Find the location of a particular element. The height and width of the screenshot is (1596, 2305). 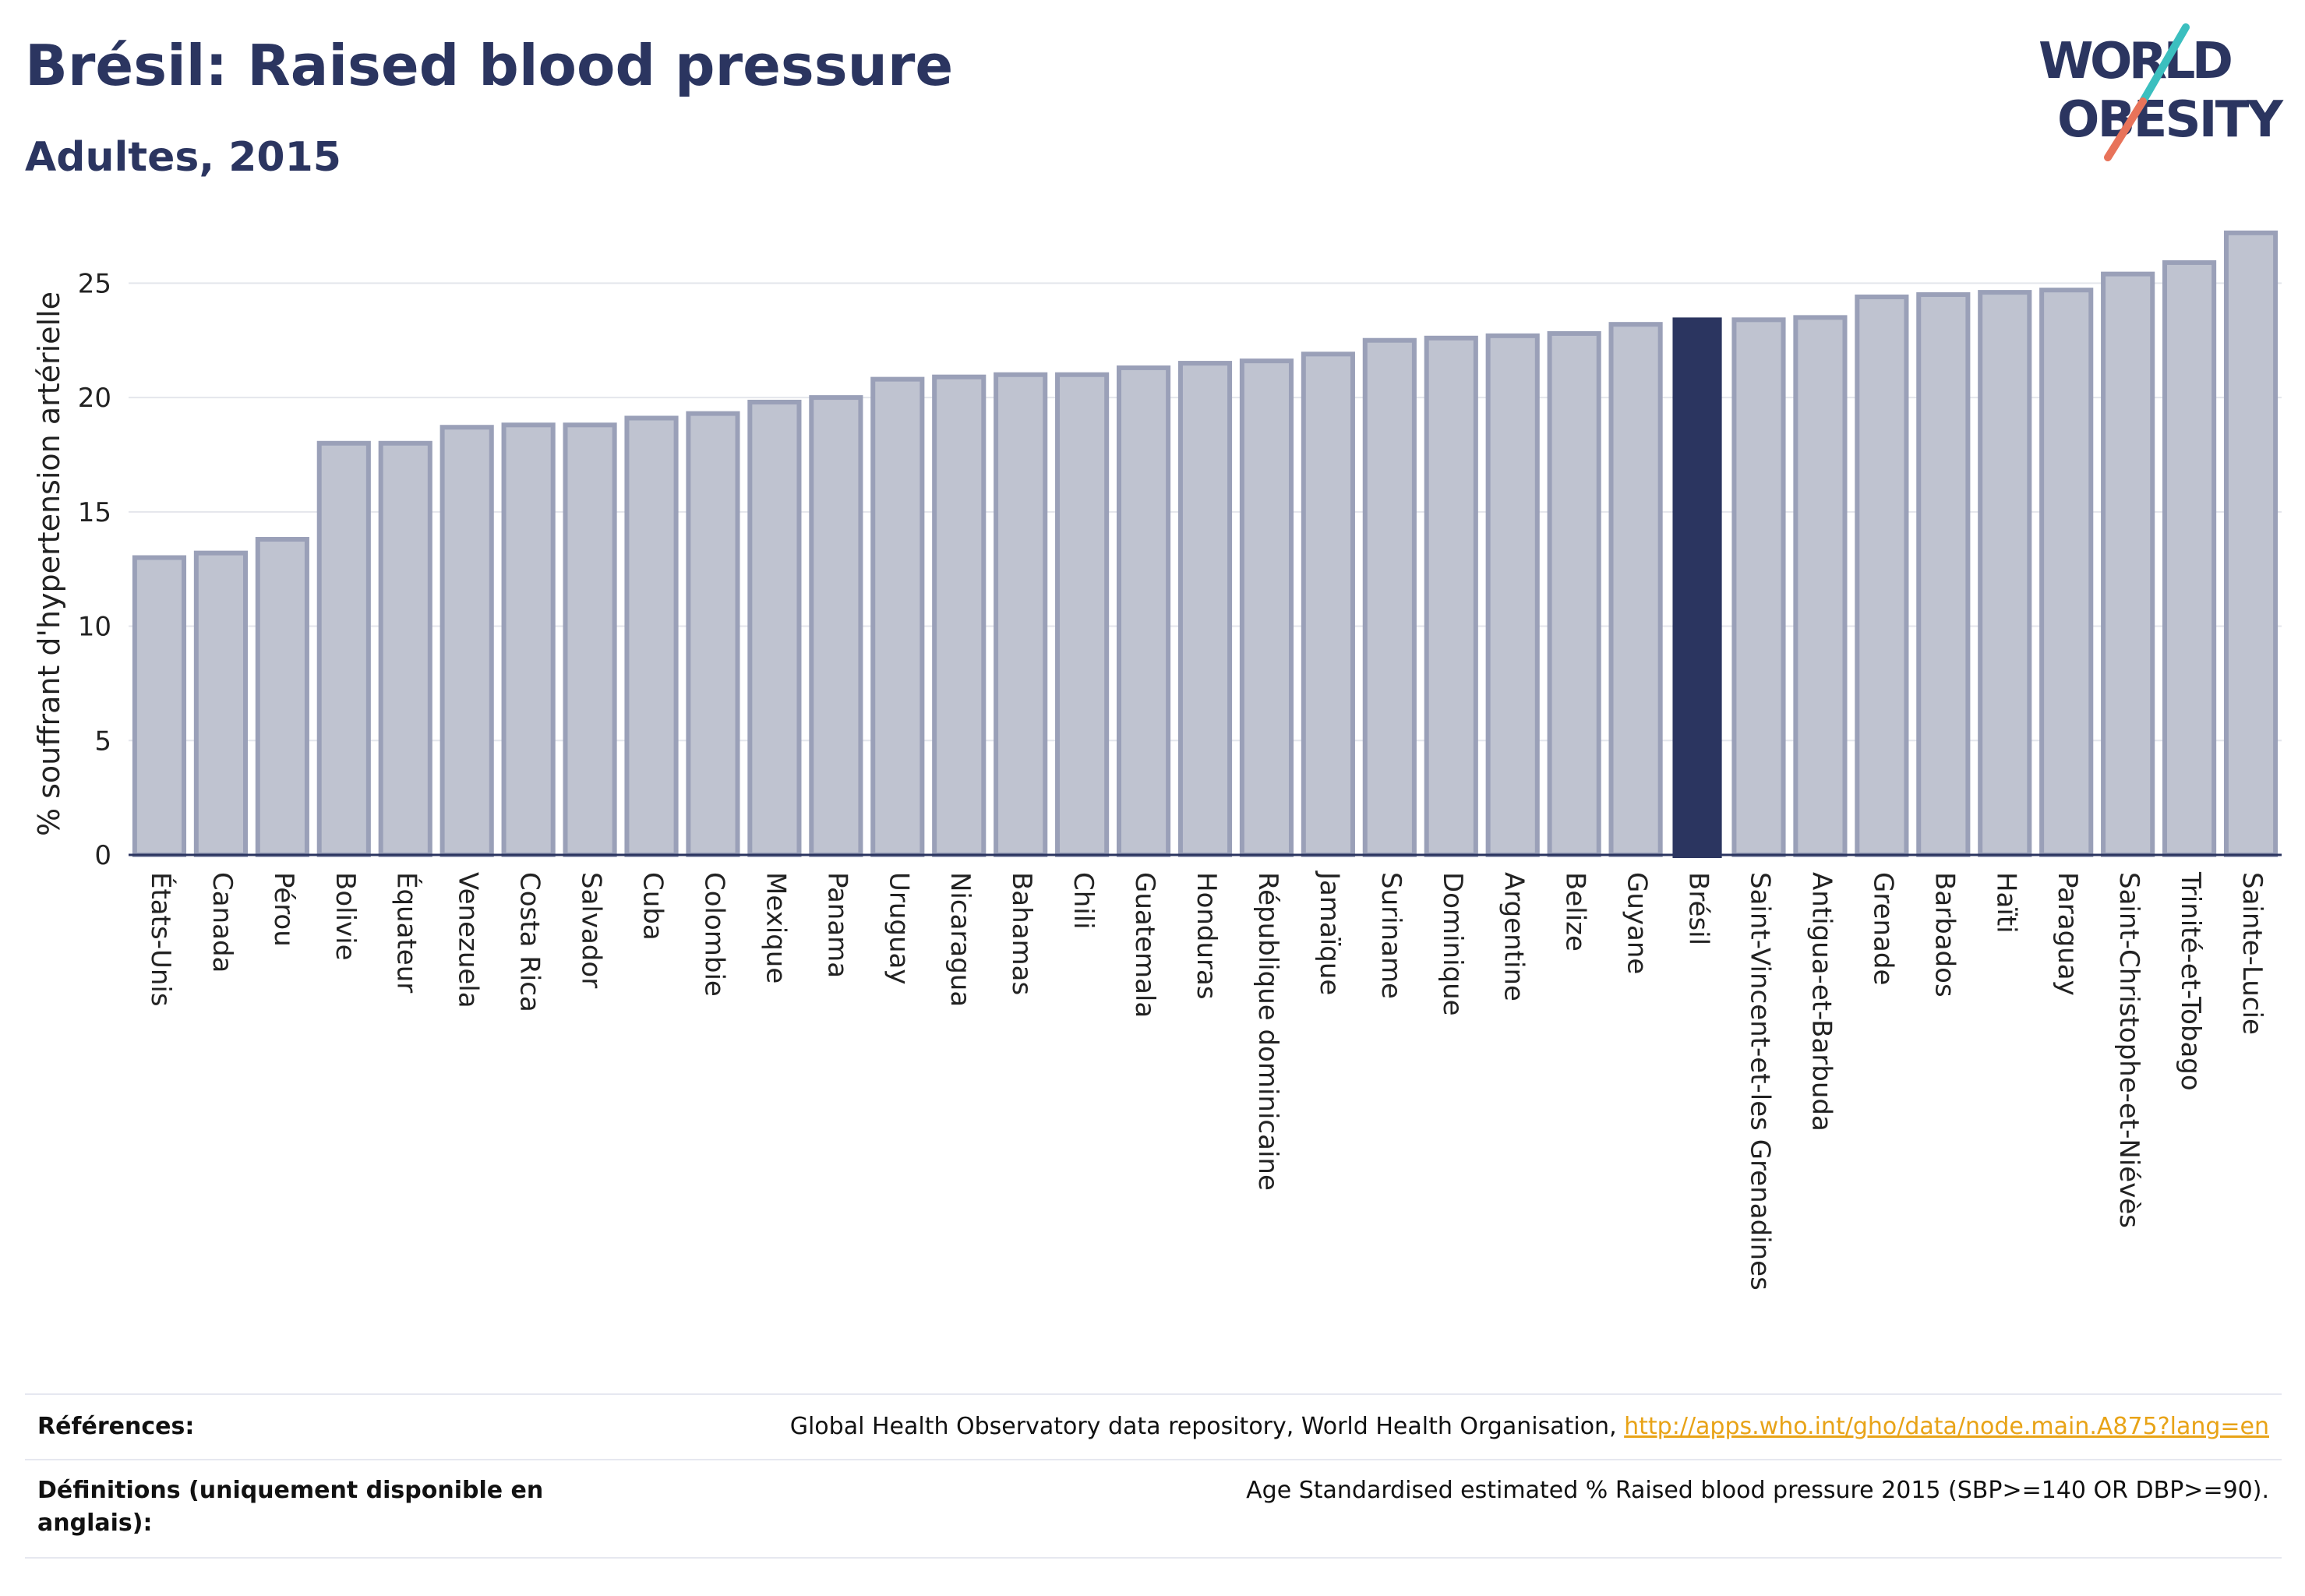

x-tick-label-11: Panama is located at coordinates (836, 925).